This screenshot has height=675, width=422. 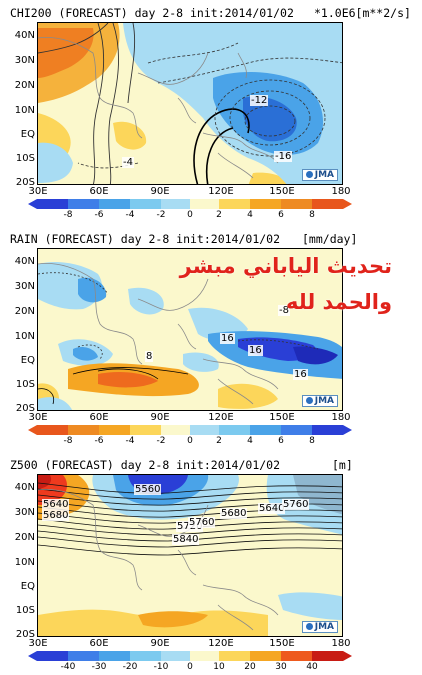 What do you see at coordinates (312, 667) in the screenshot?
I see `colorbar-tick: 40` at bounding box center [312, 667].